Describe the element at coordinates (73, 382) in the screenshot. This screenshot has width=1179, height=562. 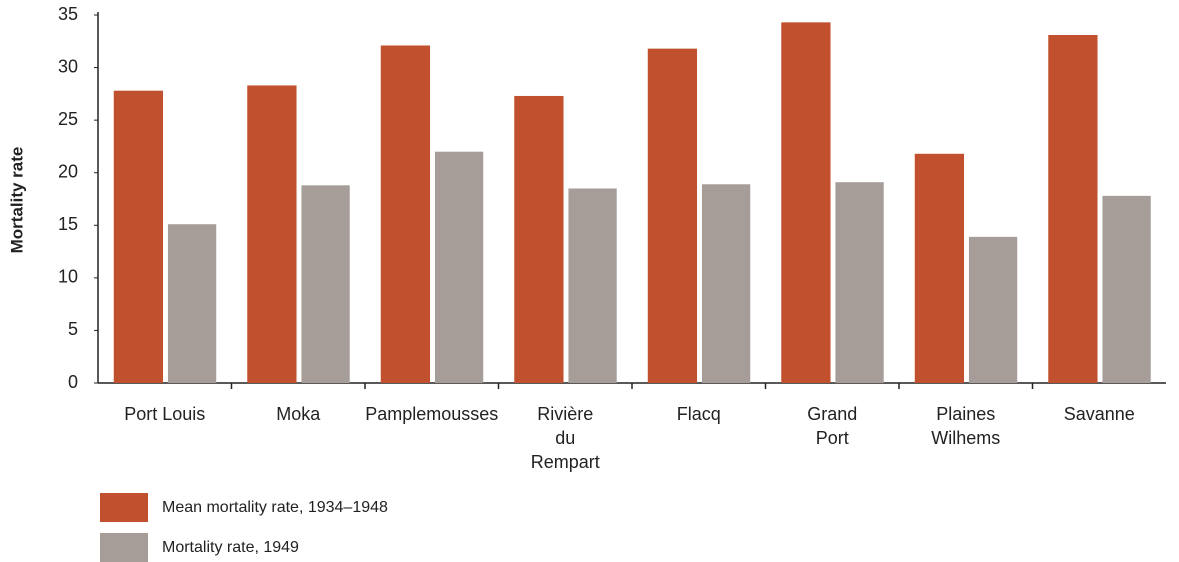
I see `y-tick-label: 0` at that location.